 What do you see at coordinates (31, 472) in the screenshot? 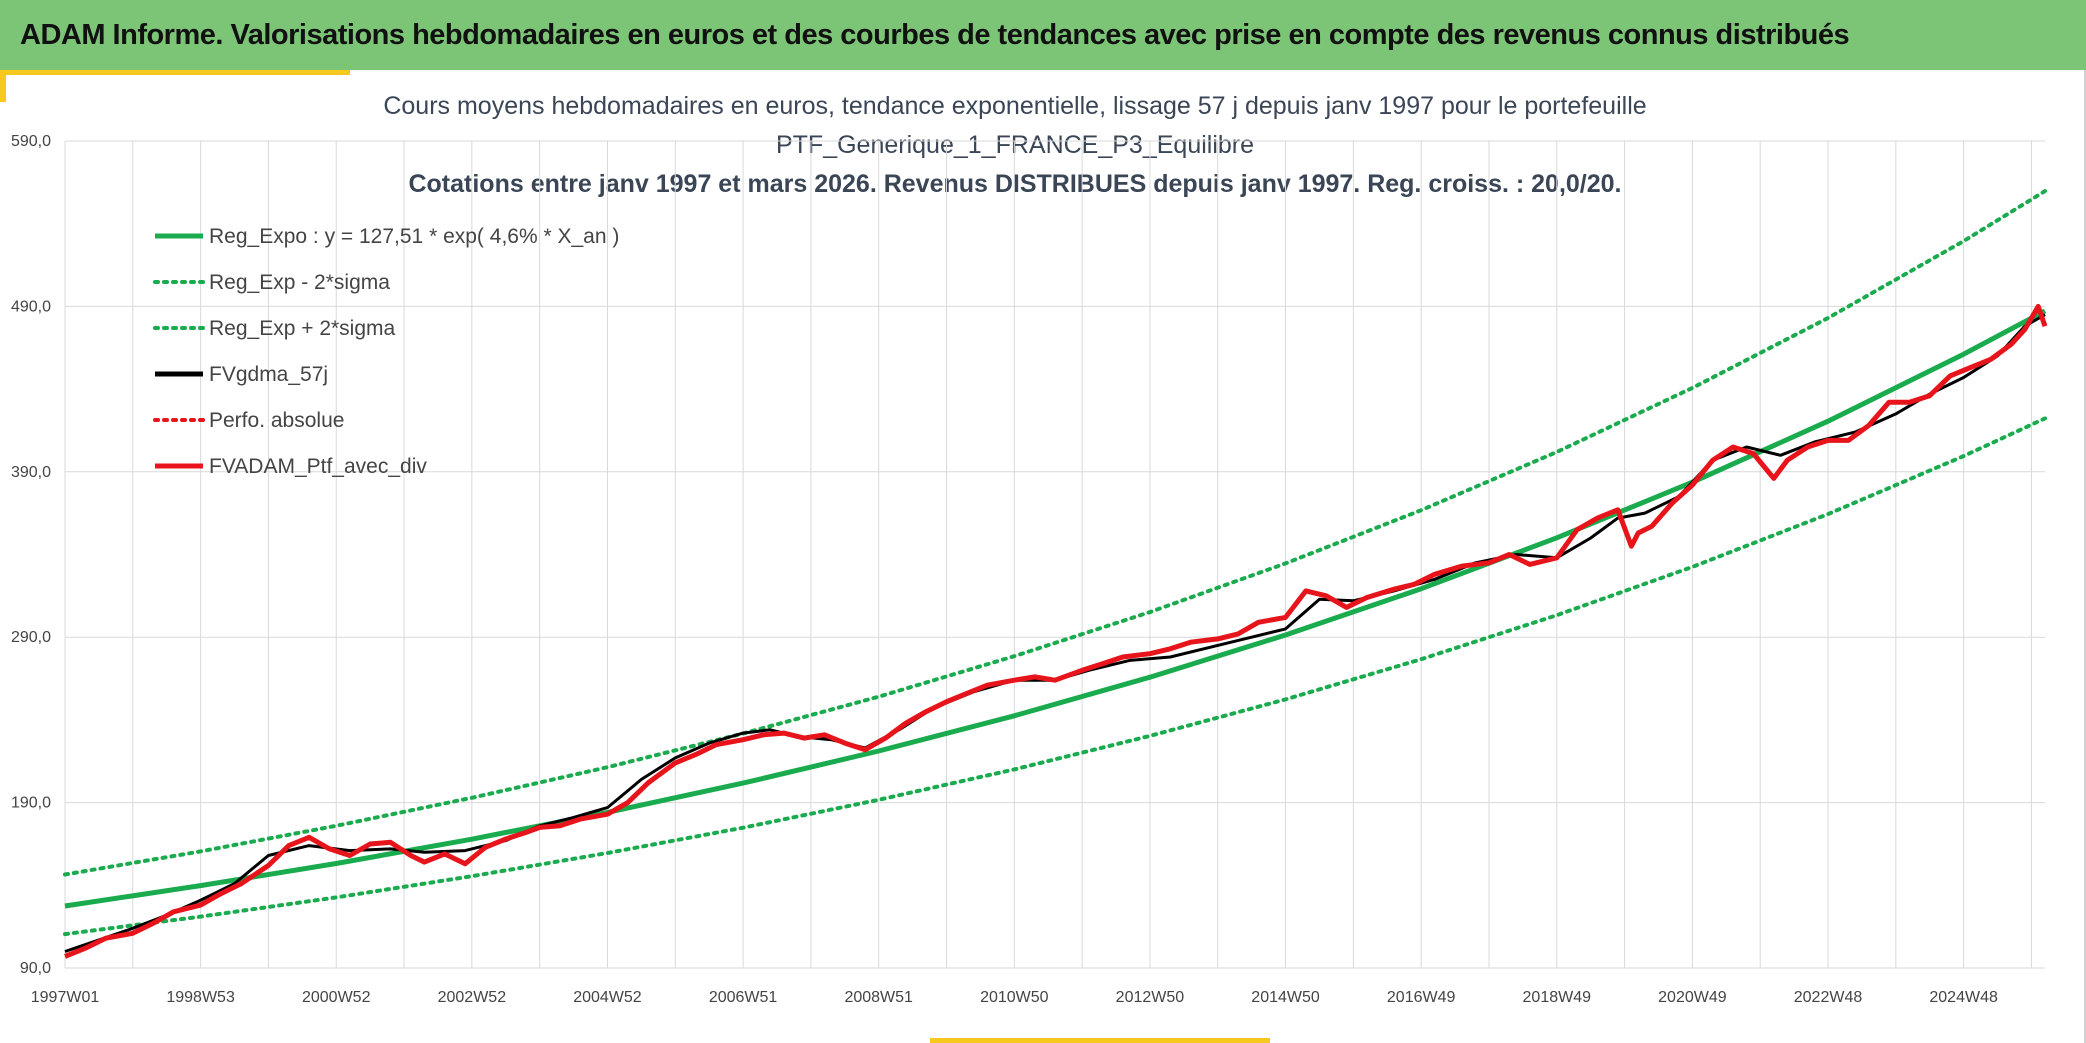
I see `y-tick-label: 390,0` at bounding box center [31, 472].